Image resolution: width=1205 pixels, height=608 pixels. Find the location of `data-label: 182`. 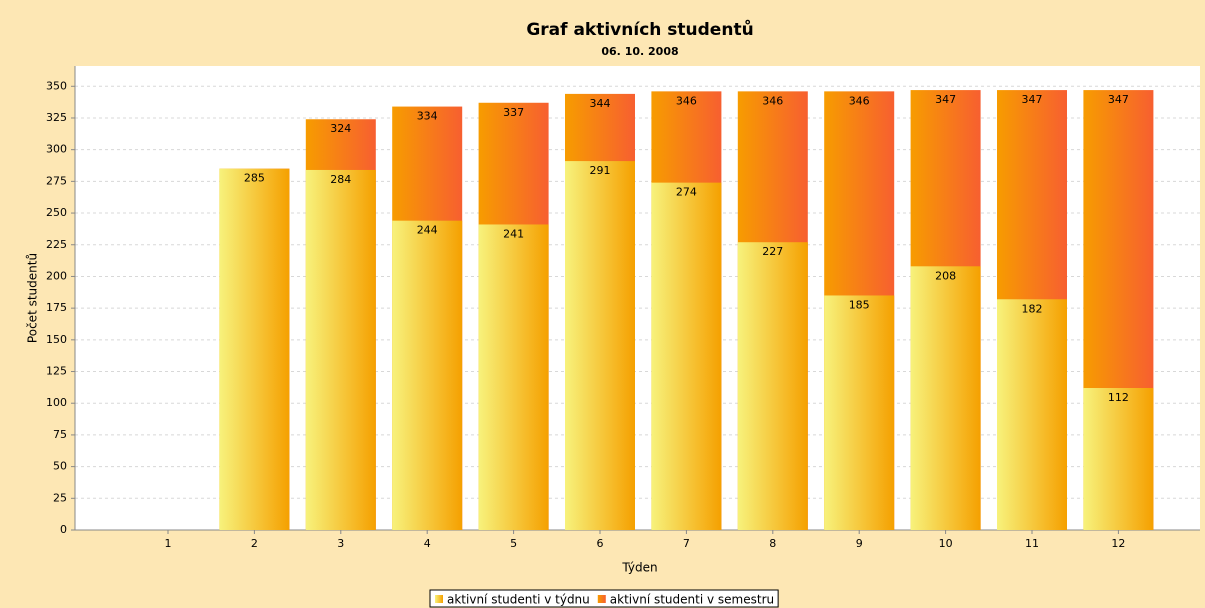

data-label: 182 is located at coordinates (1032, 308).